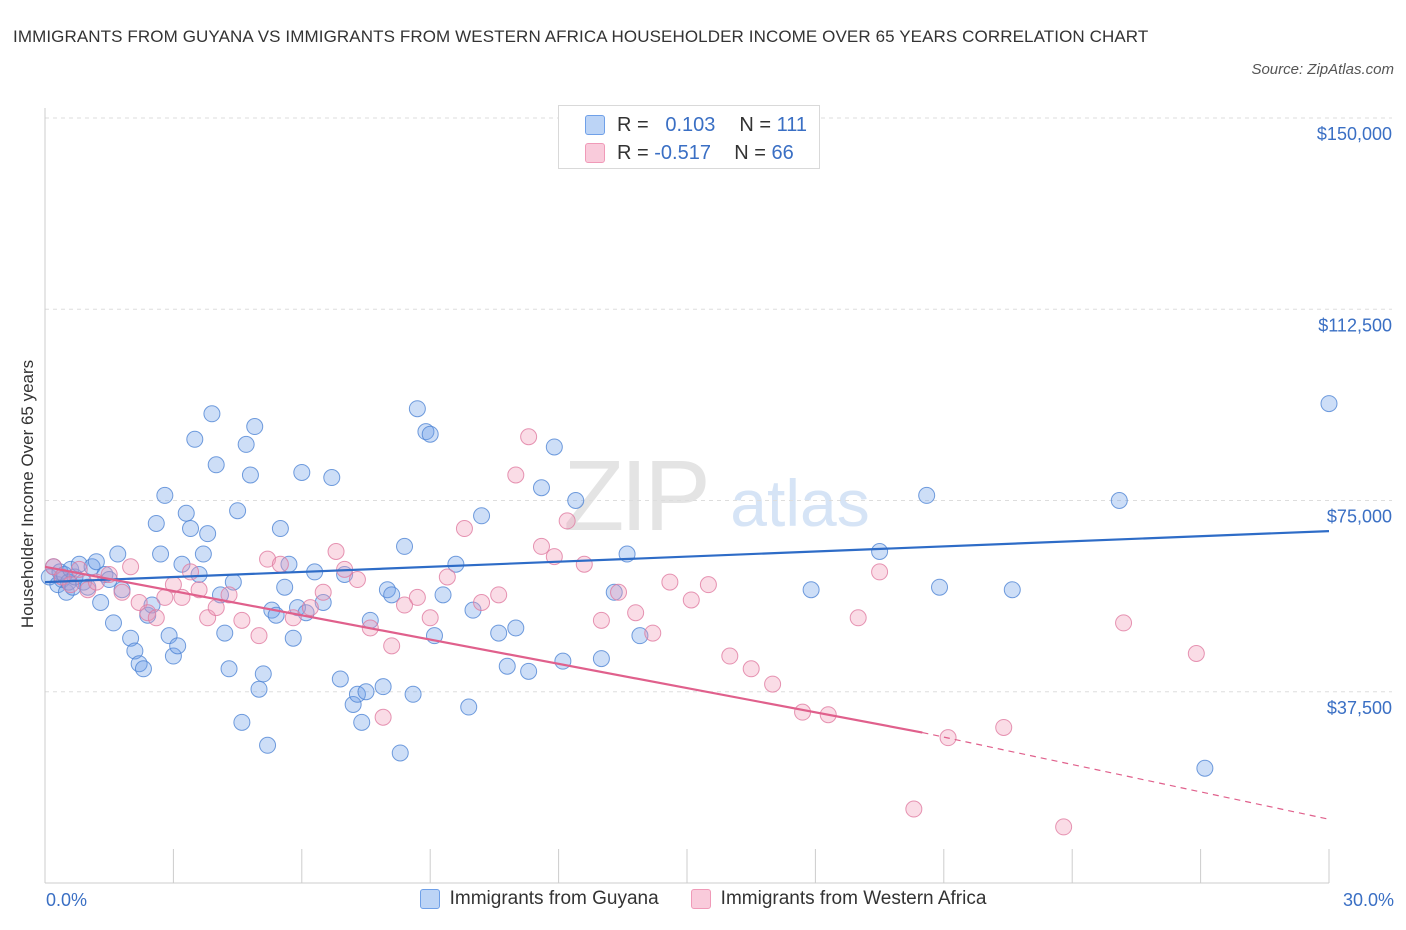 This screenshot has width=1406, height=930. Describe the element at coordinates (1322, 69) in the screenshot. I see `source-label: Source: ZipAtlas.com` at that location.